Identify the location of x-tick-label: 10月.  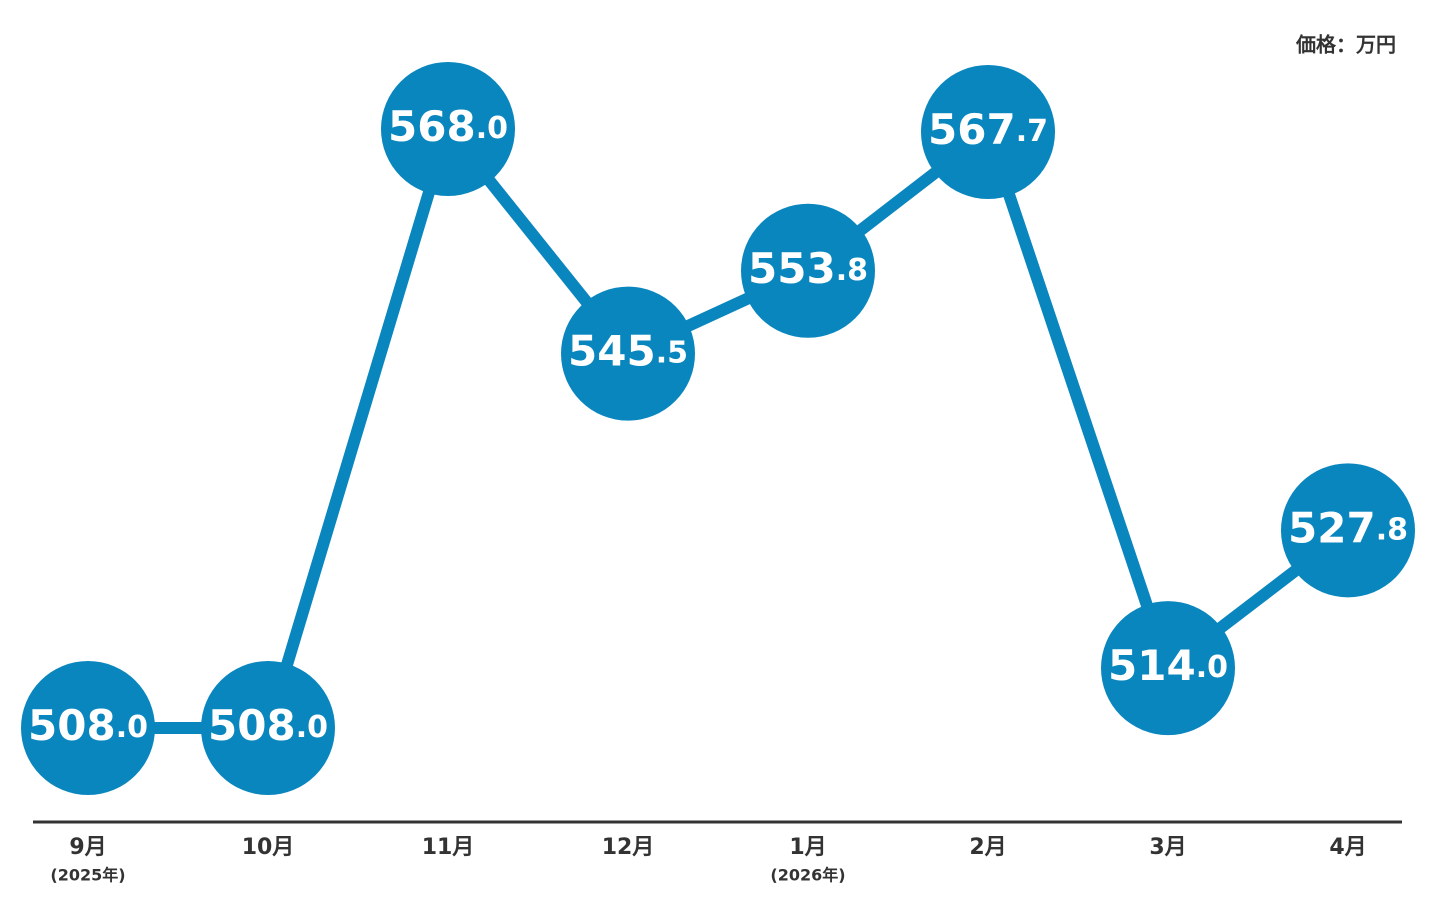
(268, 847).